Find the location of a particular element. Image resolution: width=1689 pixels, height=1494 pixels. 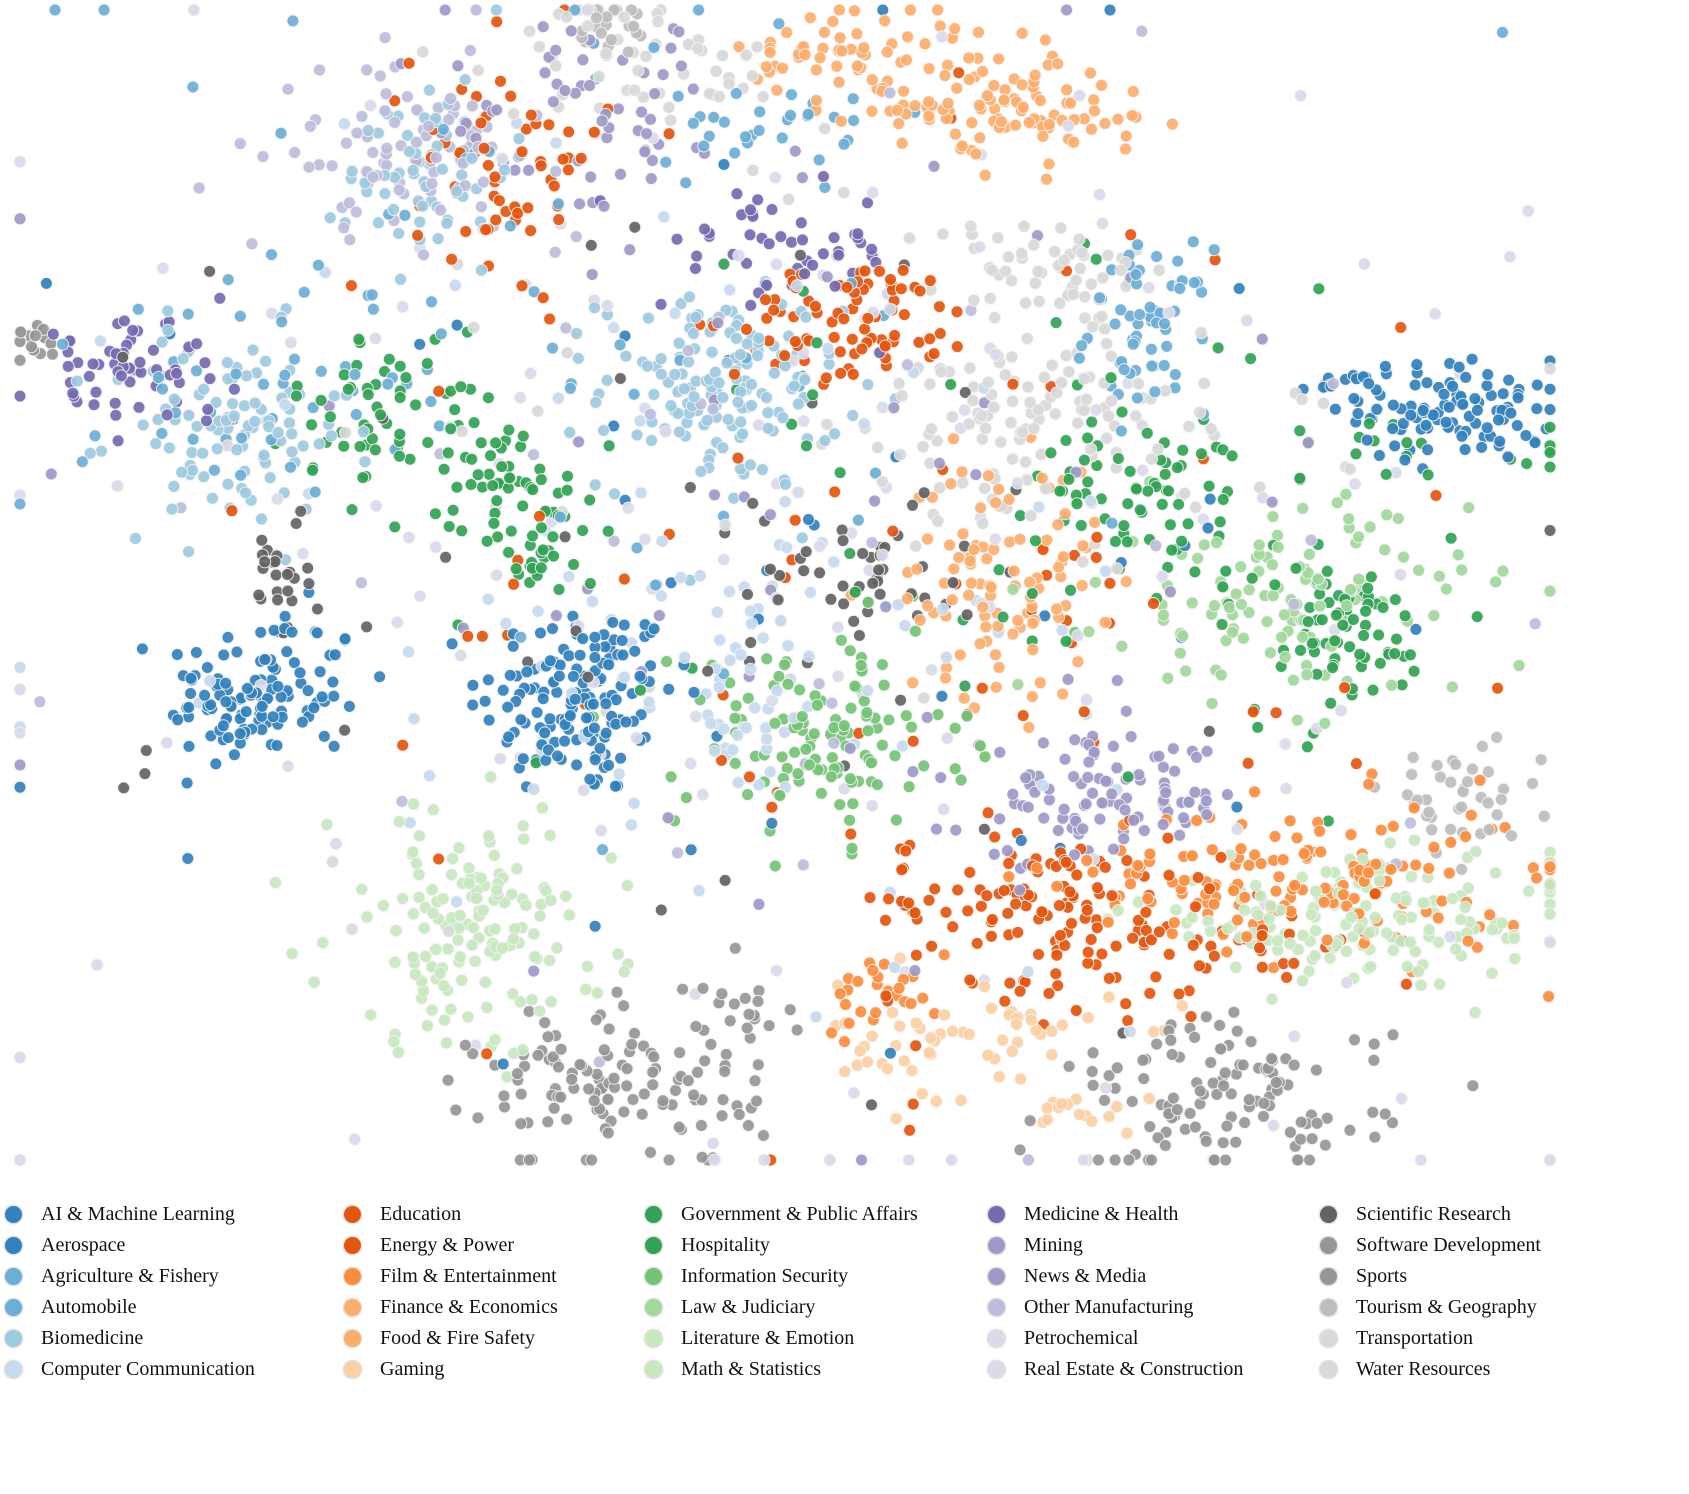

legend-label: Biomedicine is located at coordinates (92, 1337).